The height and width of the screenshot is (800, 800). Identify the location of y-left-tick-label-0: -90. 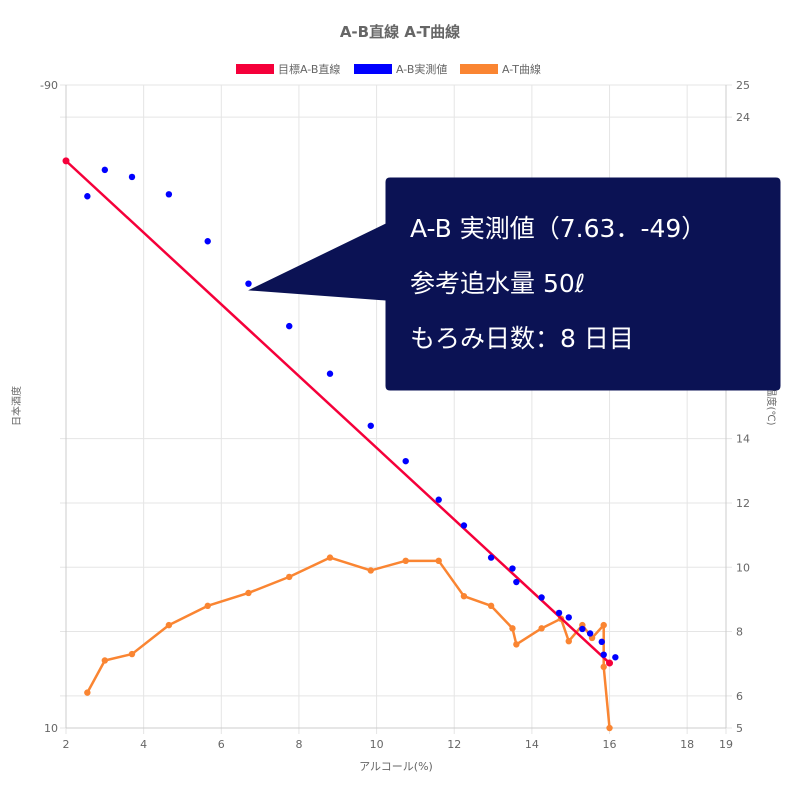
(49, 85).